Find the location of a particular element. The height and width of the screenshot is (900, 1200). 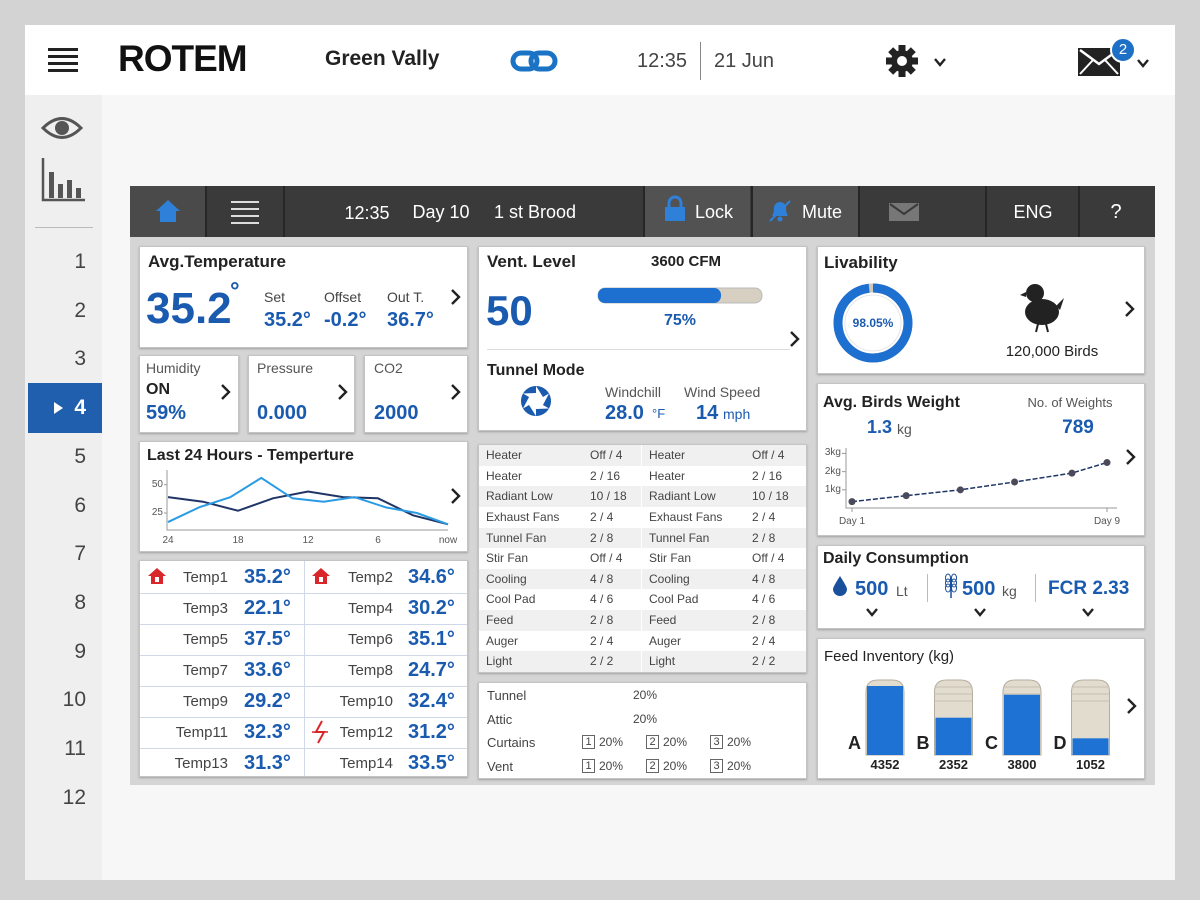

sensor-label: Temp1 is located at coordinates (205, 577).